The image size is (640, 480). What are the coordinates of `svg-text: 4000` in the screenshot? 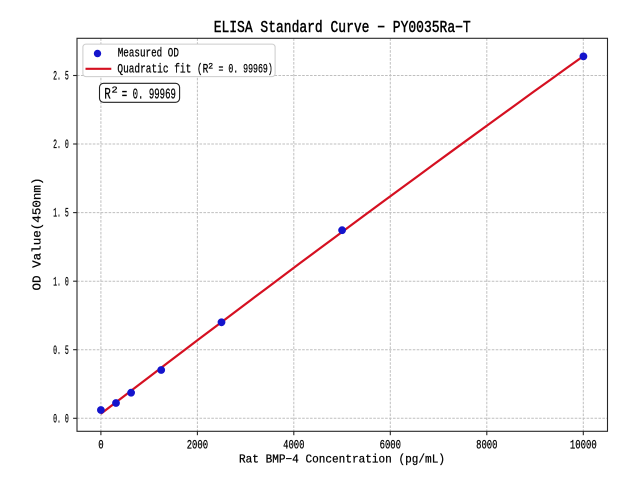 It's located at (293, 445).